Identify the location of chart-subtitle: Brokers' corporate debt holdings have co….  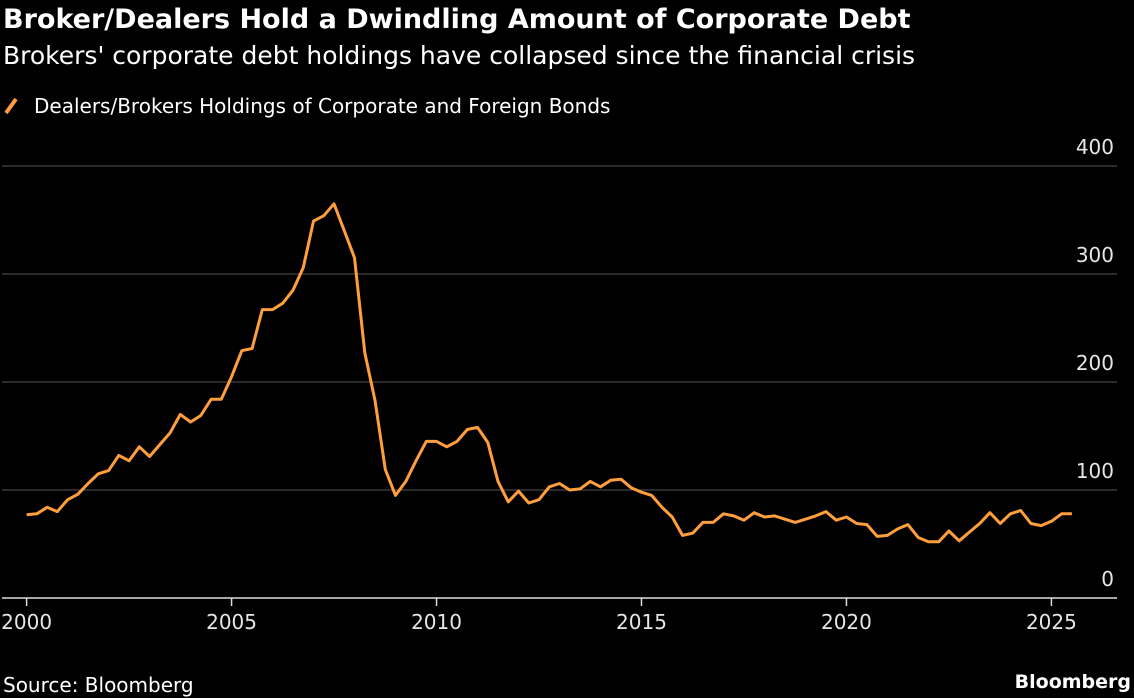
(459, 55).